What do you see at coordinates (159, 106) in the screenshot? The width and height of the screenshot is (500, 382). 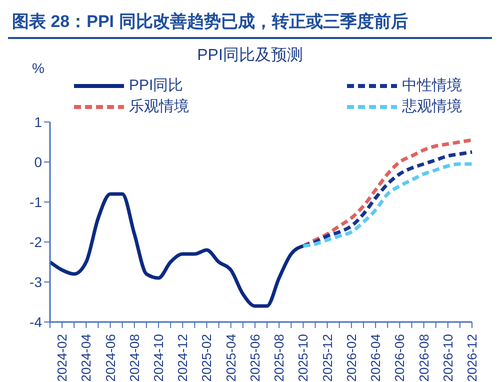 I see `legend-label: 乐观情境` at bounding box center [159, 106].